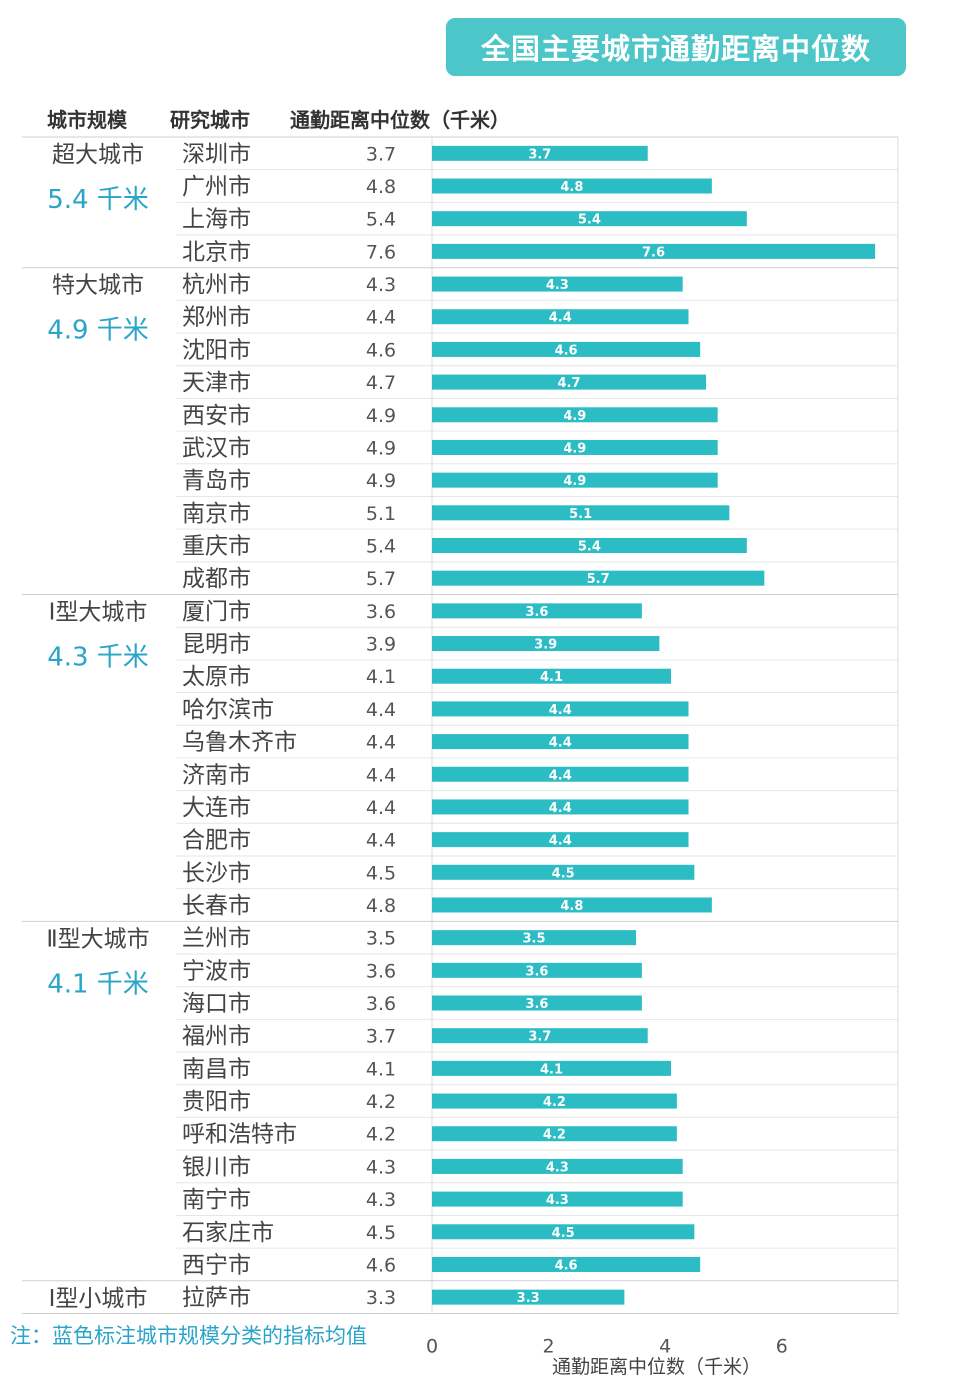 The image size is (956, 1400). Describe the element at coordinates (381, 187) in the screenshot. I see `value-label: 4.8` at that location.